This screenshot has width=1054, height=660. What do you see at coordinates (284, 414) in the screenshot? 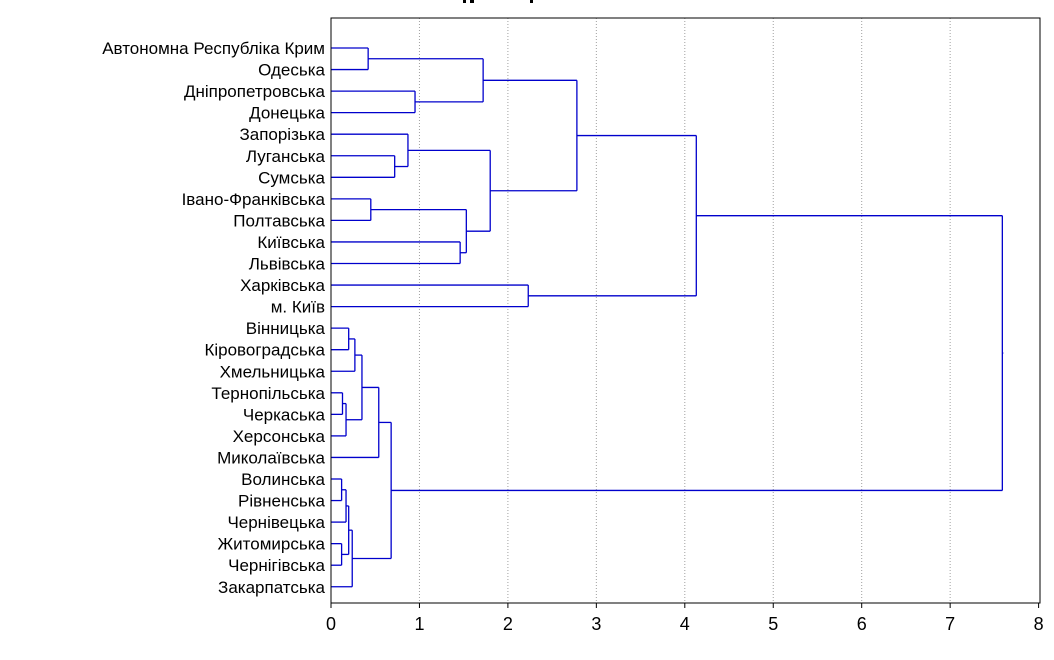
I see `leaf-label: Черкаська` at bounding box center [284, 414].